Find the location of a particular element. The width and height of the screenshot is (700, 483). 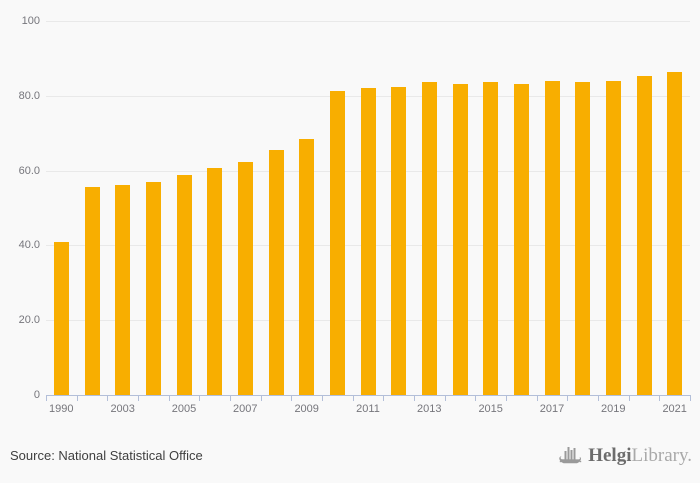

logo-text-helgi: Helgi is located at coordinates (610, 455).